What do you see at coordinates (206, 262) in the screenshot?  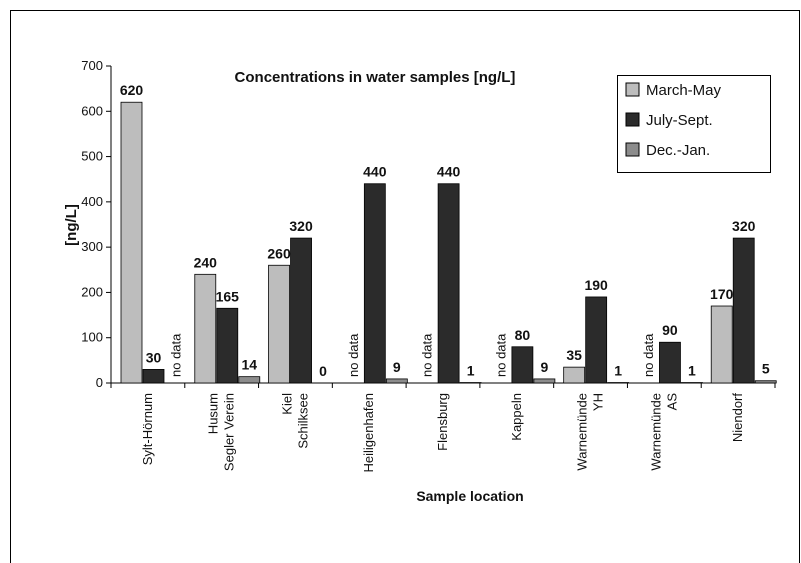 I see `value-label: 240` at bounding box center [206, 262].